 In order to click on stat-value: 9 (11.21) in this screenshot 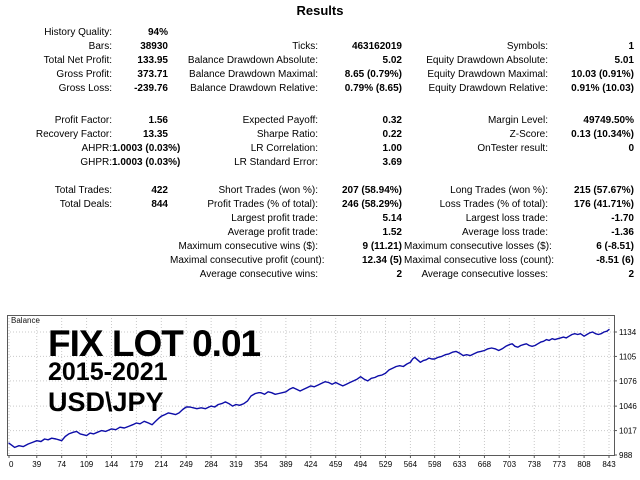, I will do `click(382, 246)`.